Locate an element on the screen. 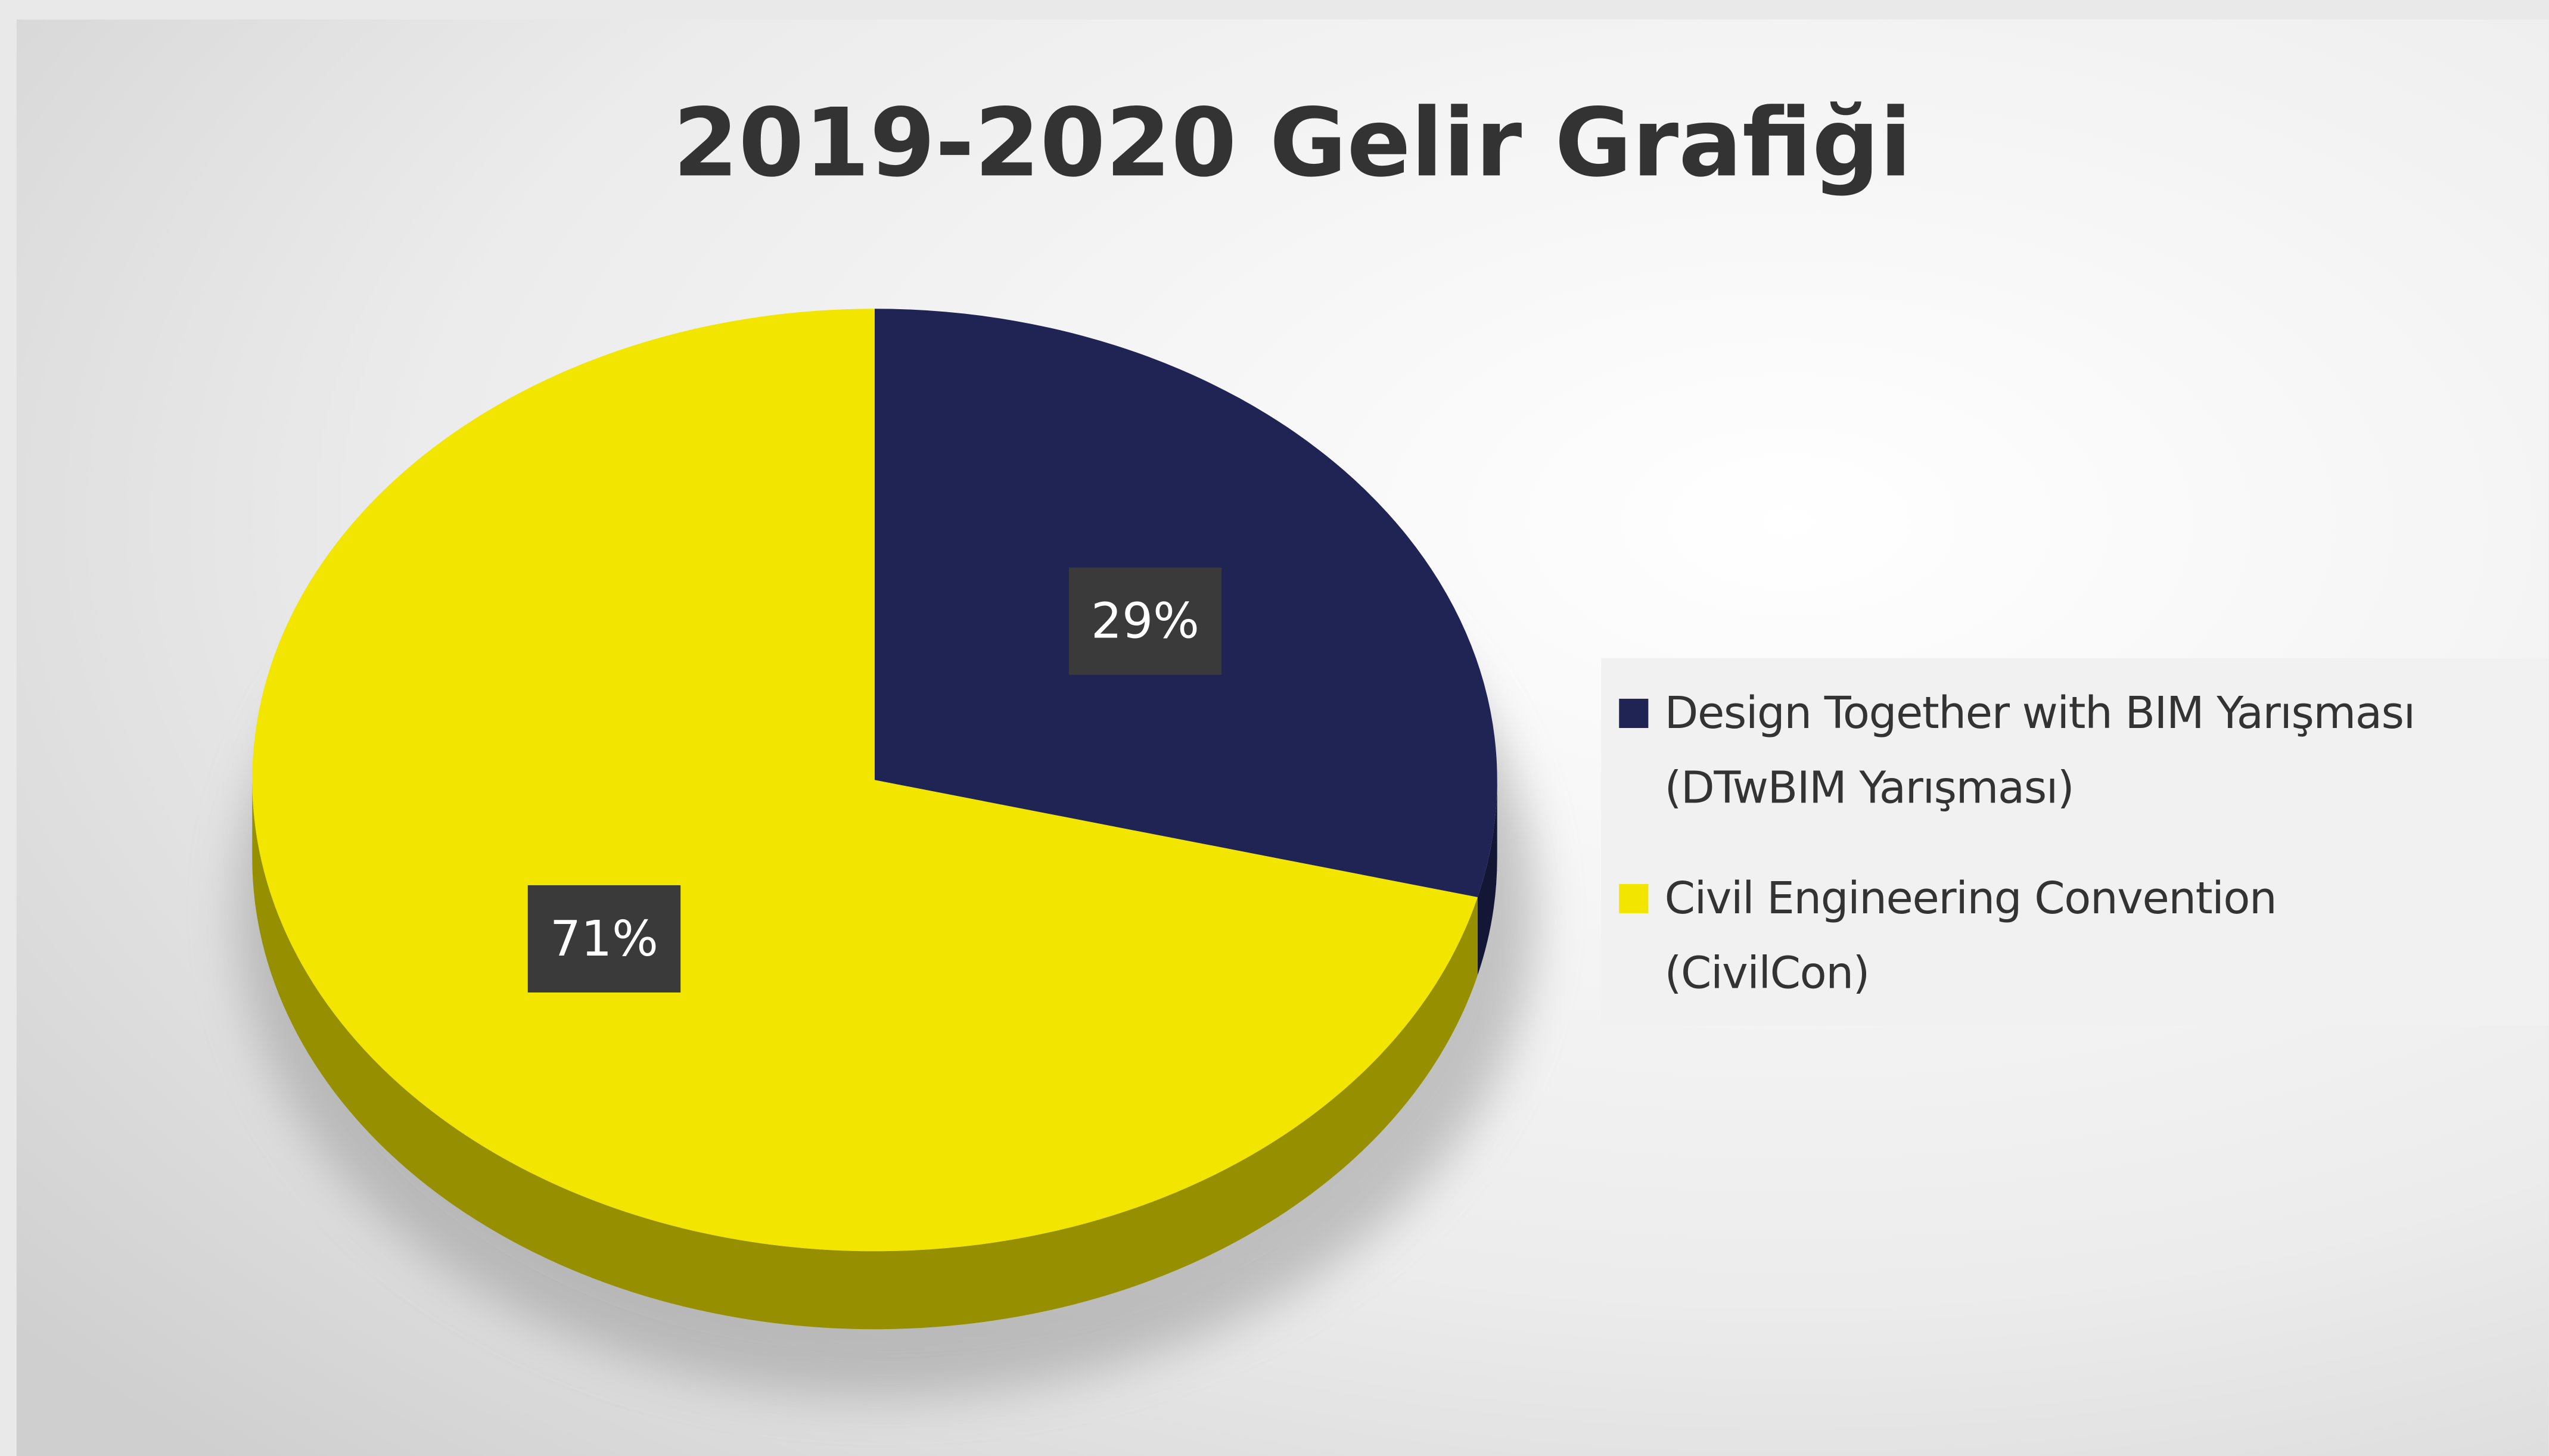 The width and height of the screenshot is (2549, 1456). data-label: 71% is located at coordinates (604, 939).